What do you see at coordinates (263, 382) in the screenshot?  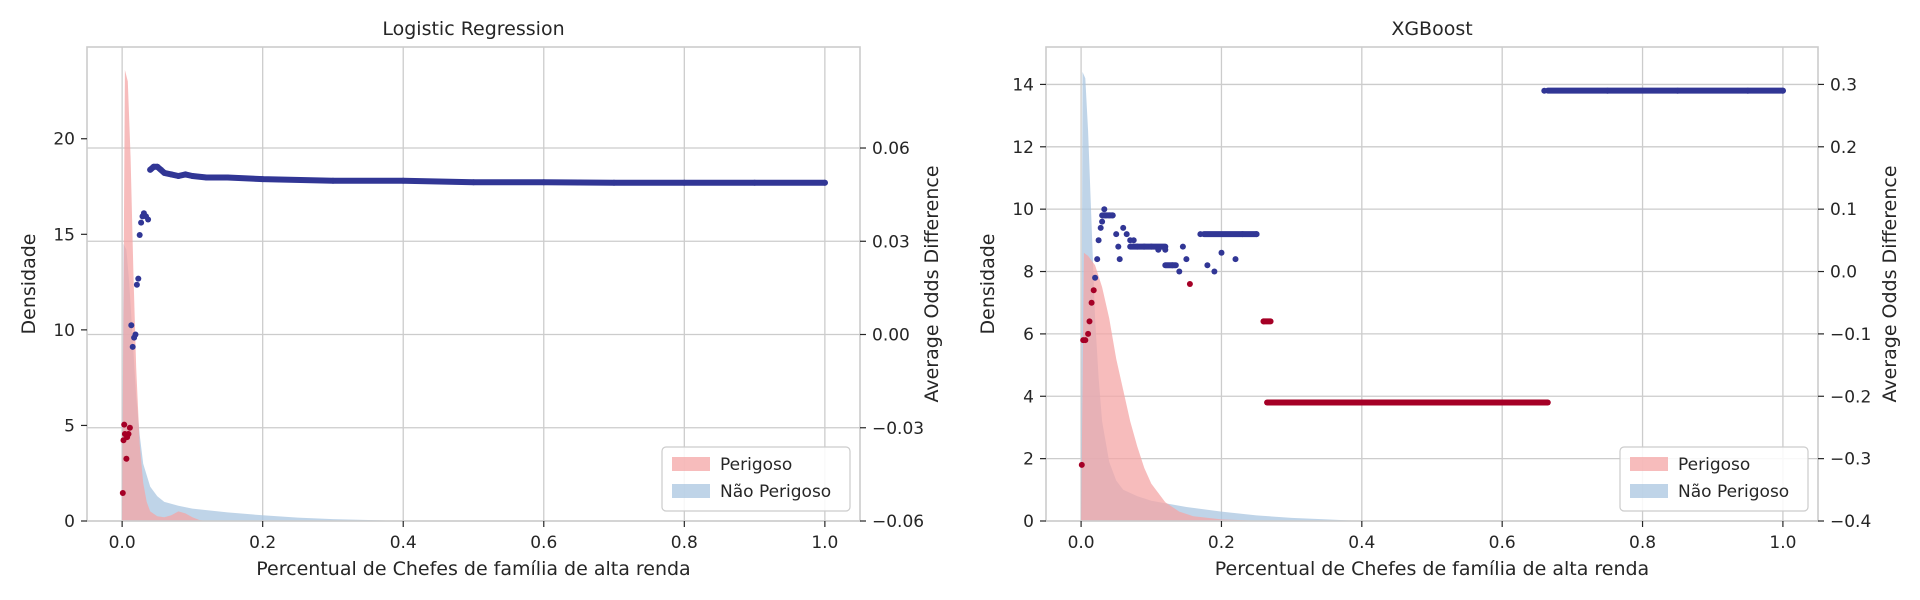 I see `density-area-nao-perigoso` at bounding box center [263, 382].